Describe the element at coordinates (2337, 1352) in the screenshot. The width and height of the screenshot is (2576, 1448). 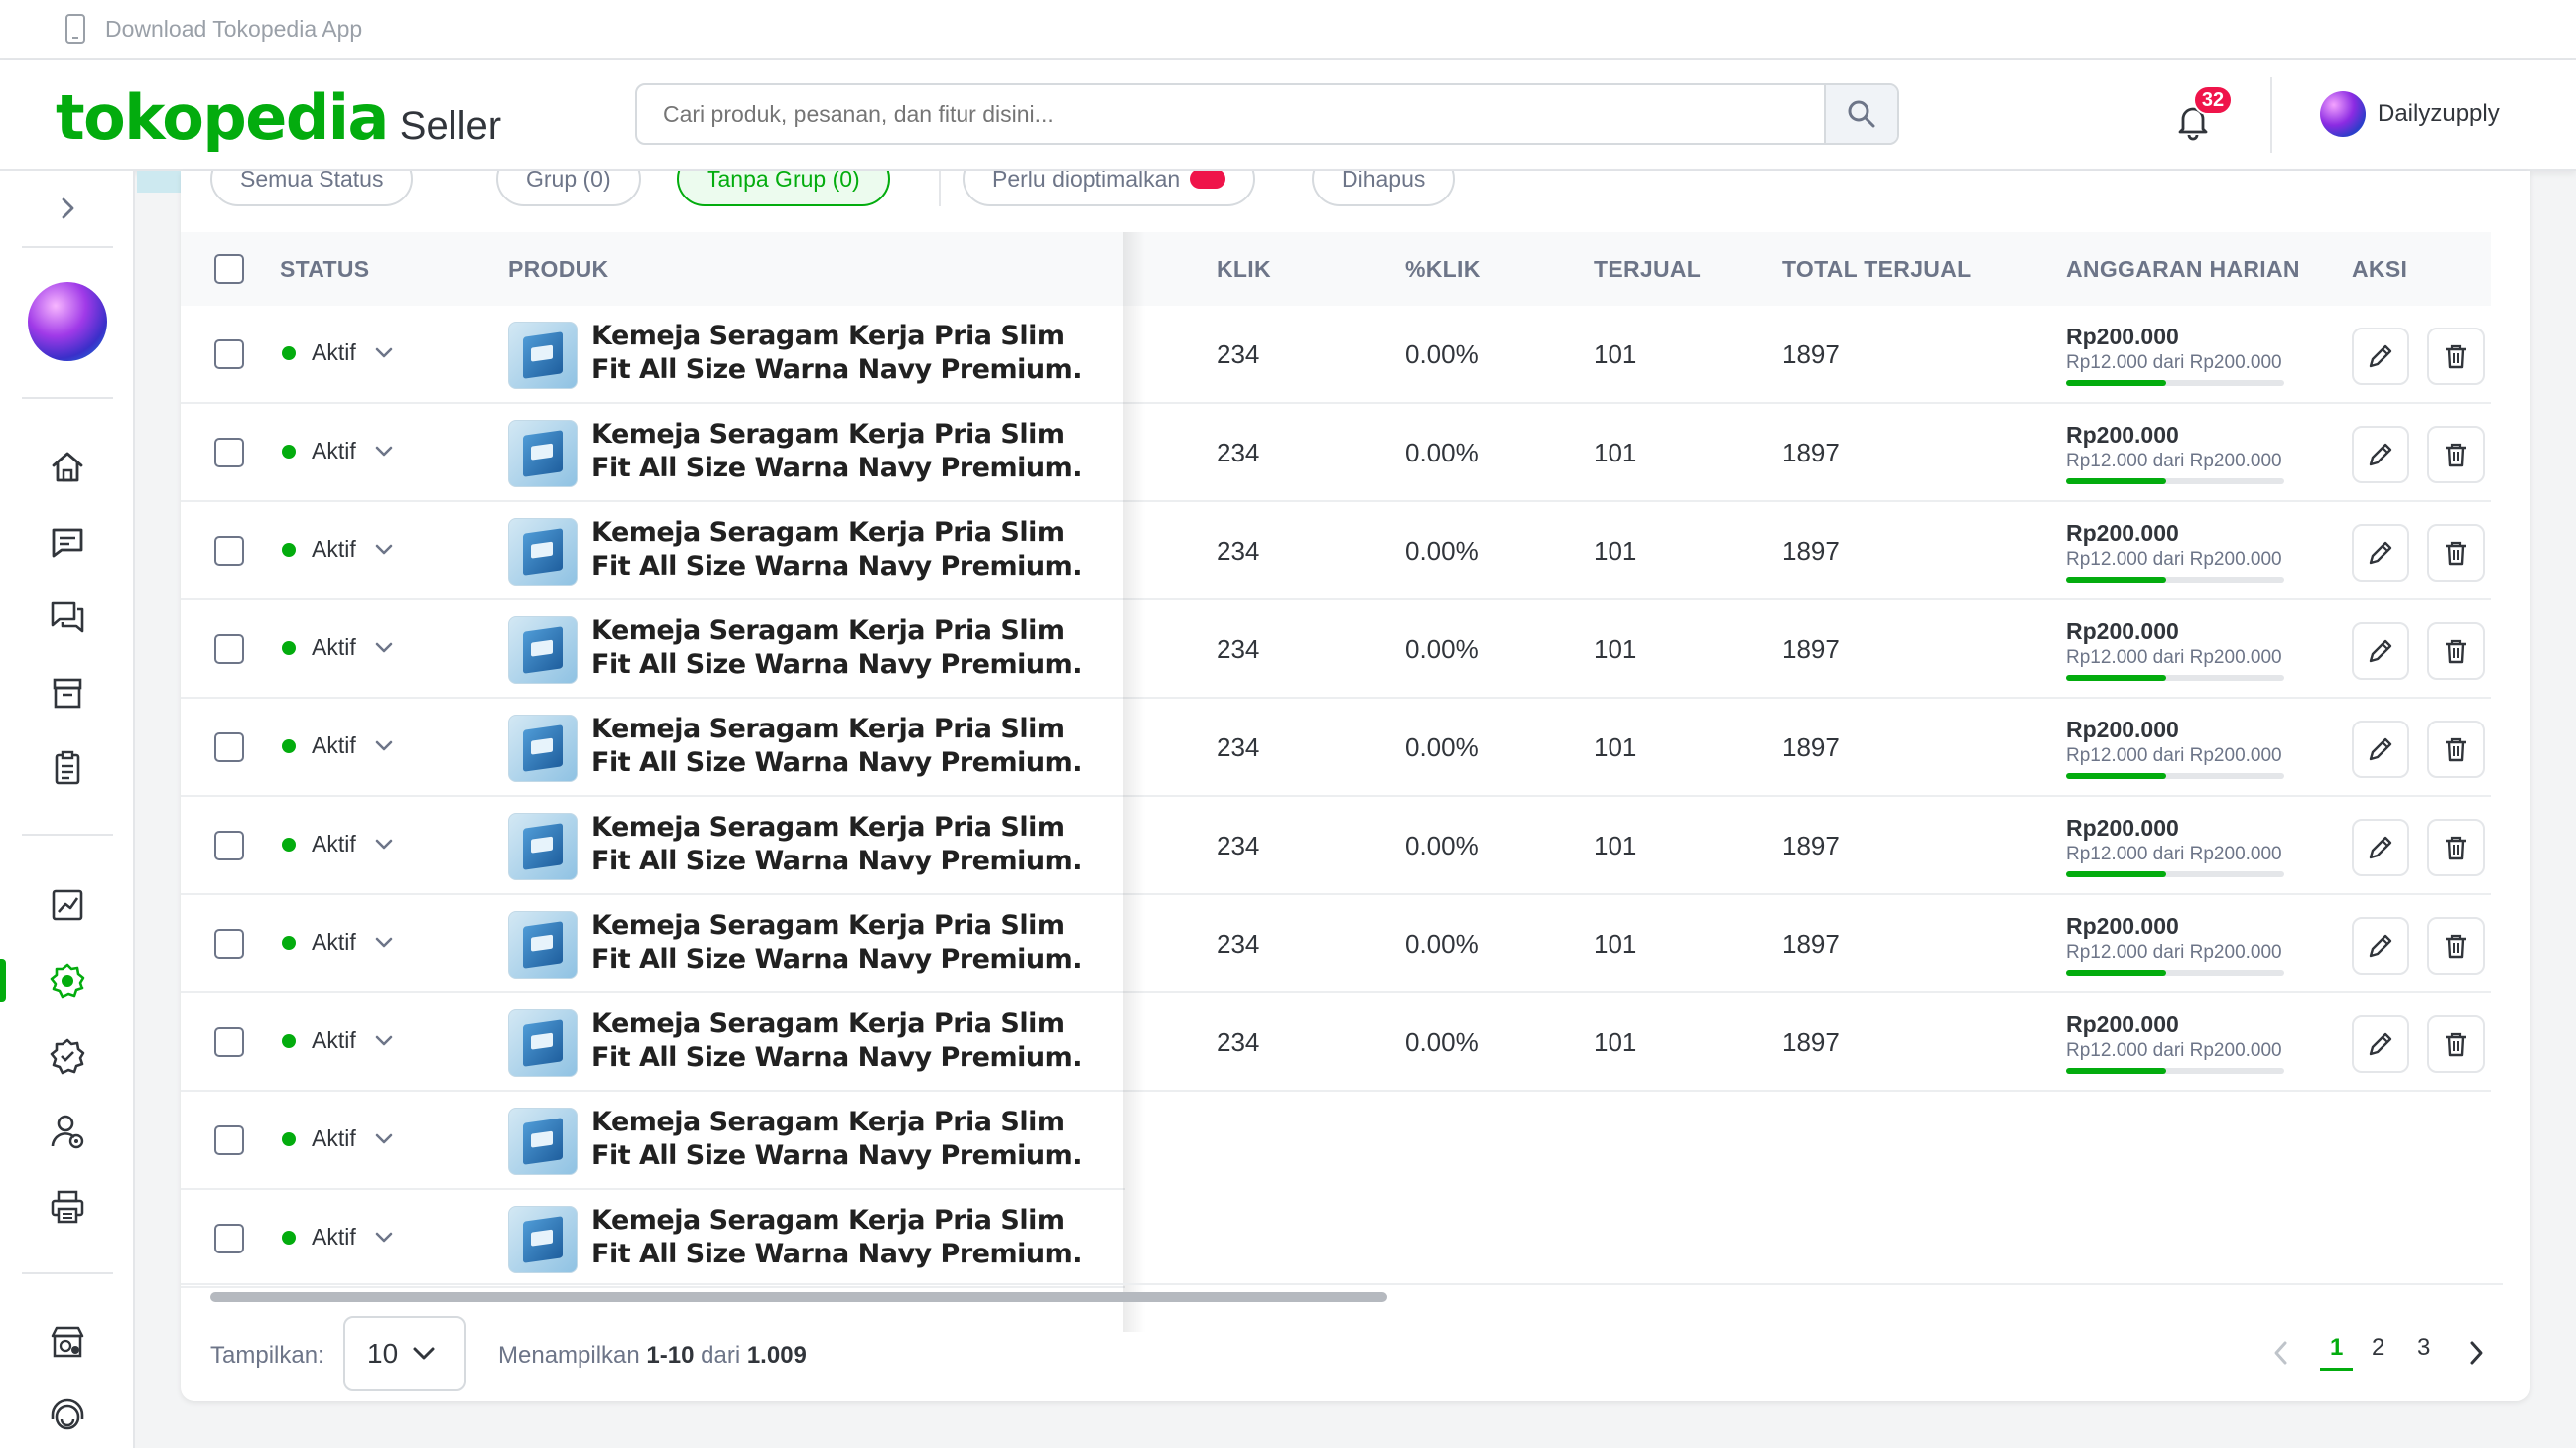
I see `page-1: 1` at that location.